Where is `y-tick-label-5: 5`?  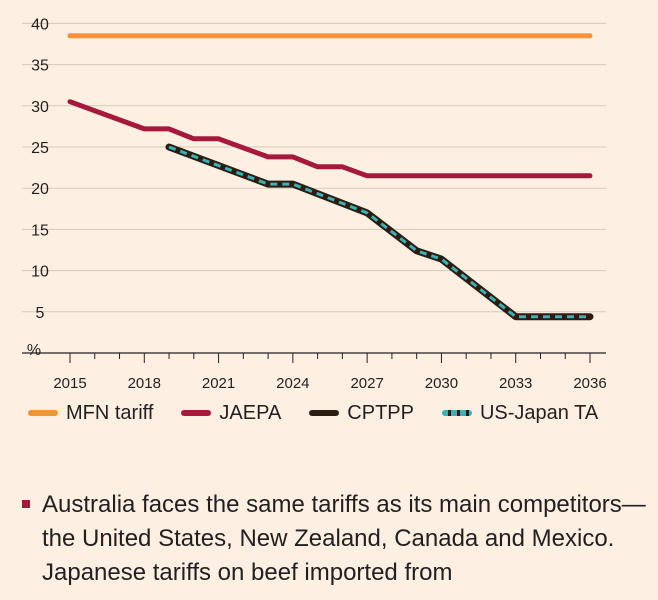
y-tick-label-5: 5 is located at coordinates (40, 313).